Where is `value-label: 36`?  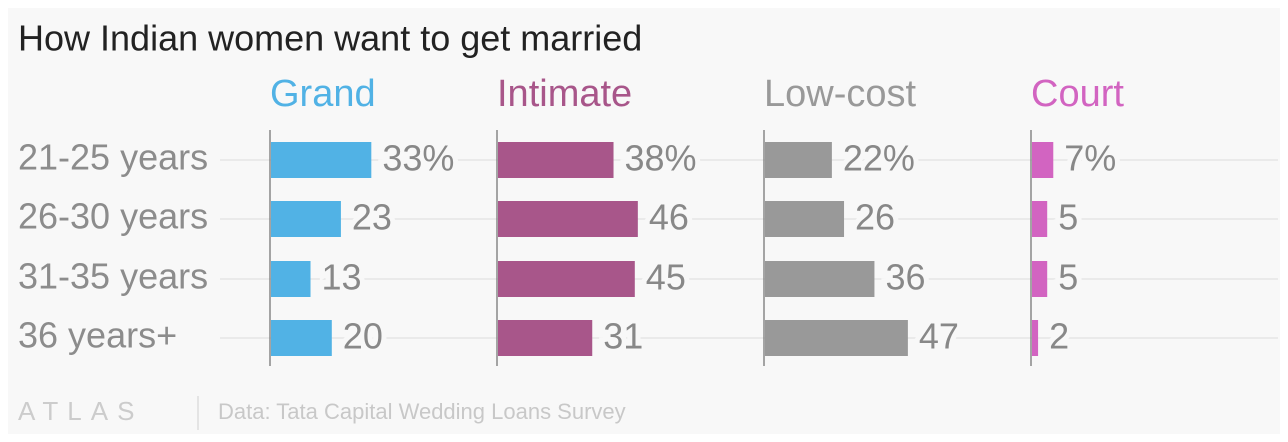 value-label: 36 is located at coordinates (905, 277).